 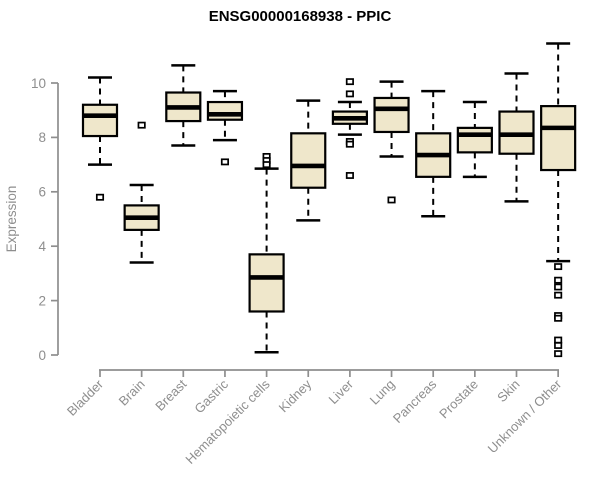 What do you see at coordinates (42, 355) in the screenshot?
I see `y-tick-label: 0` at bounding box center [42, 355].